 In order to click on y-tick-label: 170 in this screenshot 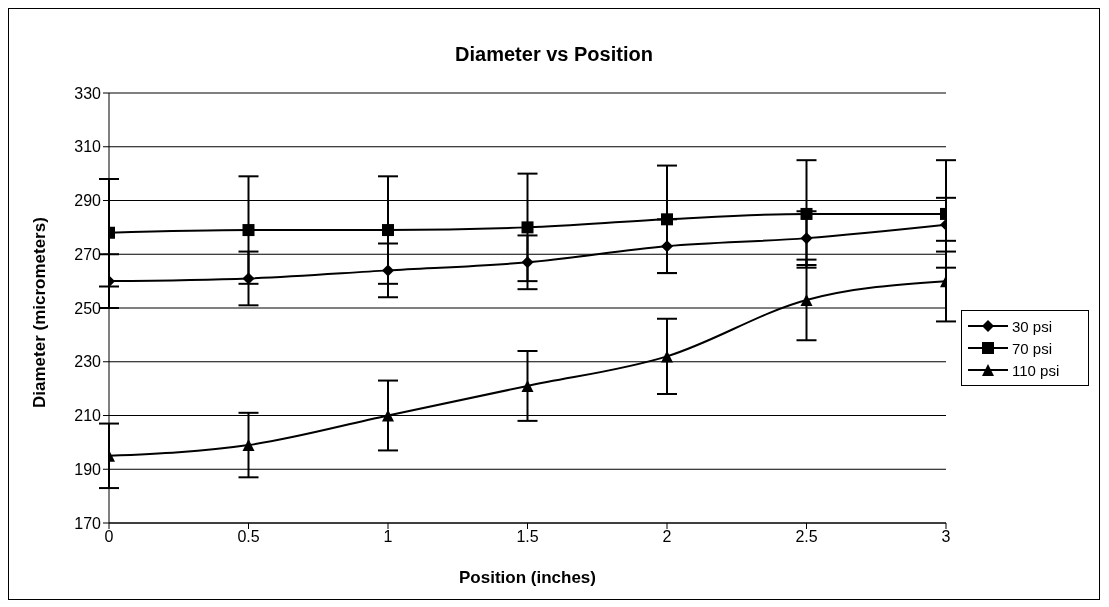, I will do `click(88, 523)`.